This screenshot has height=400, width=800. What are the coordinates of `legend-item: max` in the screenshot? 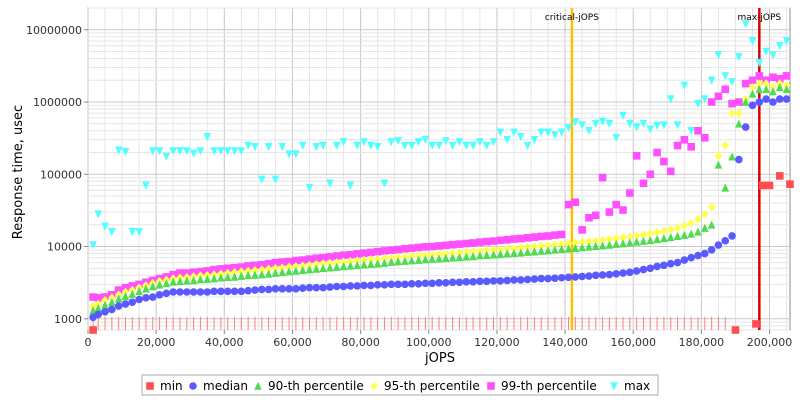 It's located at (630, 386).